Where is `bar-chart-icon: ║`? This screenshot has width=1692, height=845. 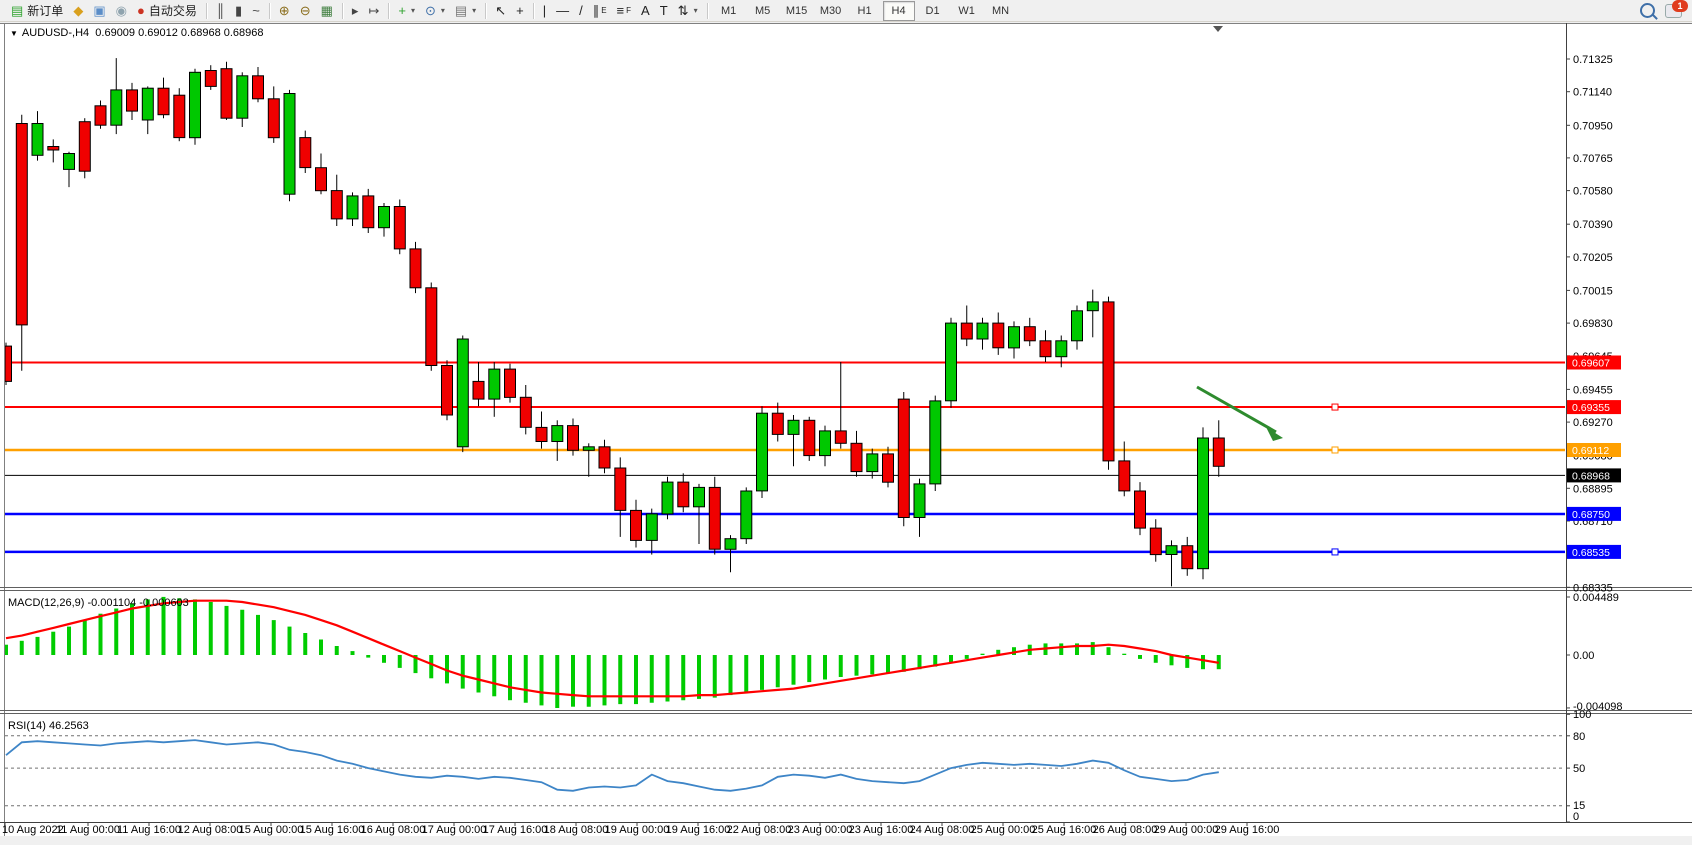
bar-chart-icon: ║ is located at coordinates (220, 10).